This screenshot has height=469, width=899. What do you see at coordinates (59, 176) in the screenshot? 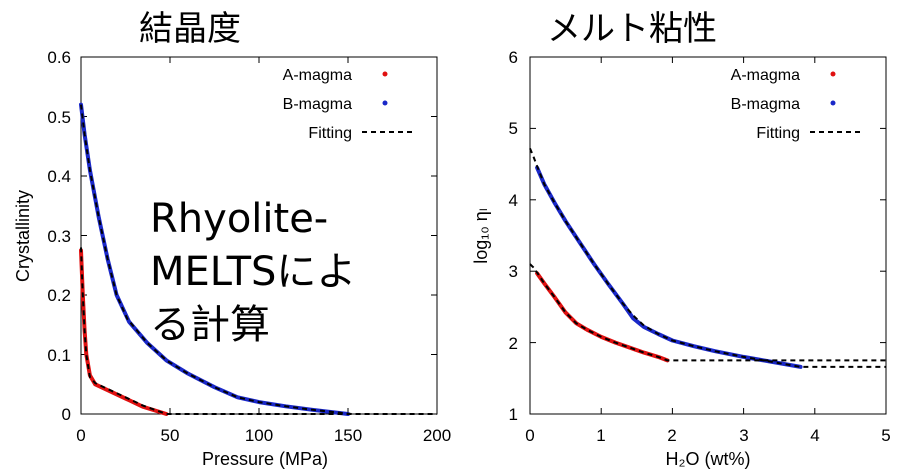
I see `y-tick-label: 0.4` at bounding box center [59, 176].